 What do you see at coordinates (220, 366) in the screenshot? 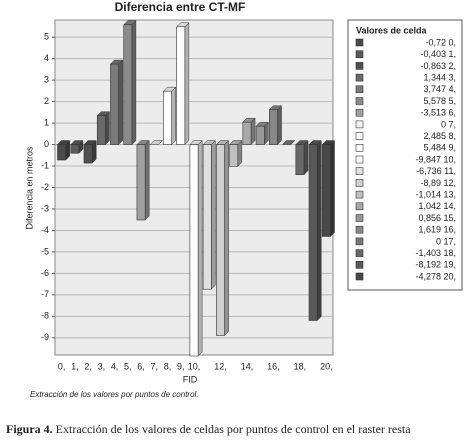
I see `x-tick-label: 12,` at bounding box center [220, 366].